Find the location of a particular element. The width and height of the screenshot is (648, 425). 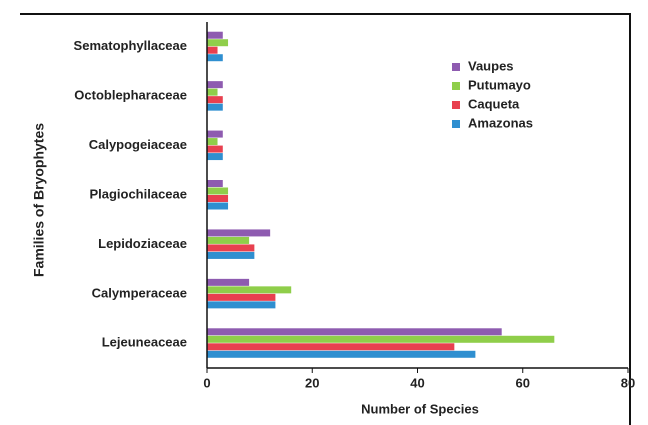

y-tick-label: Sematophyllaceae is located at coordinates (130, 45).